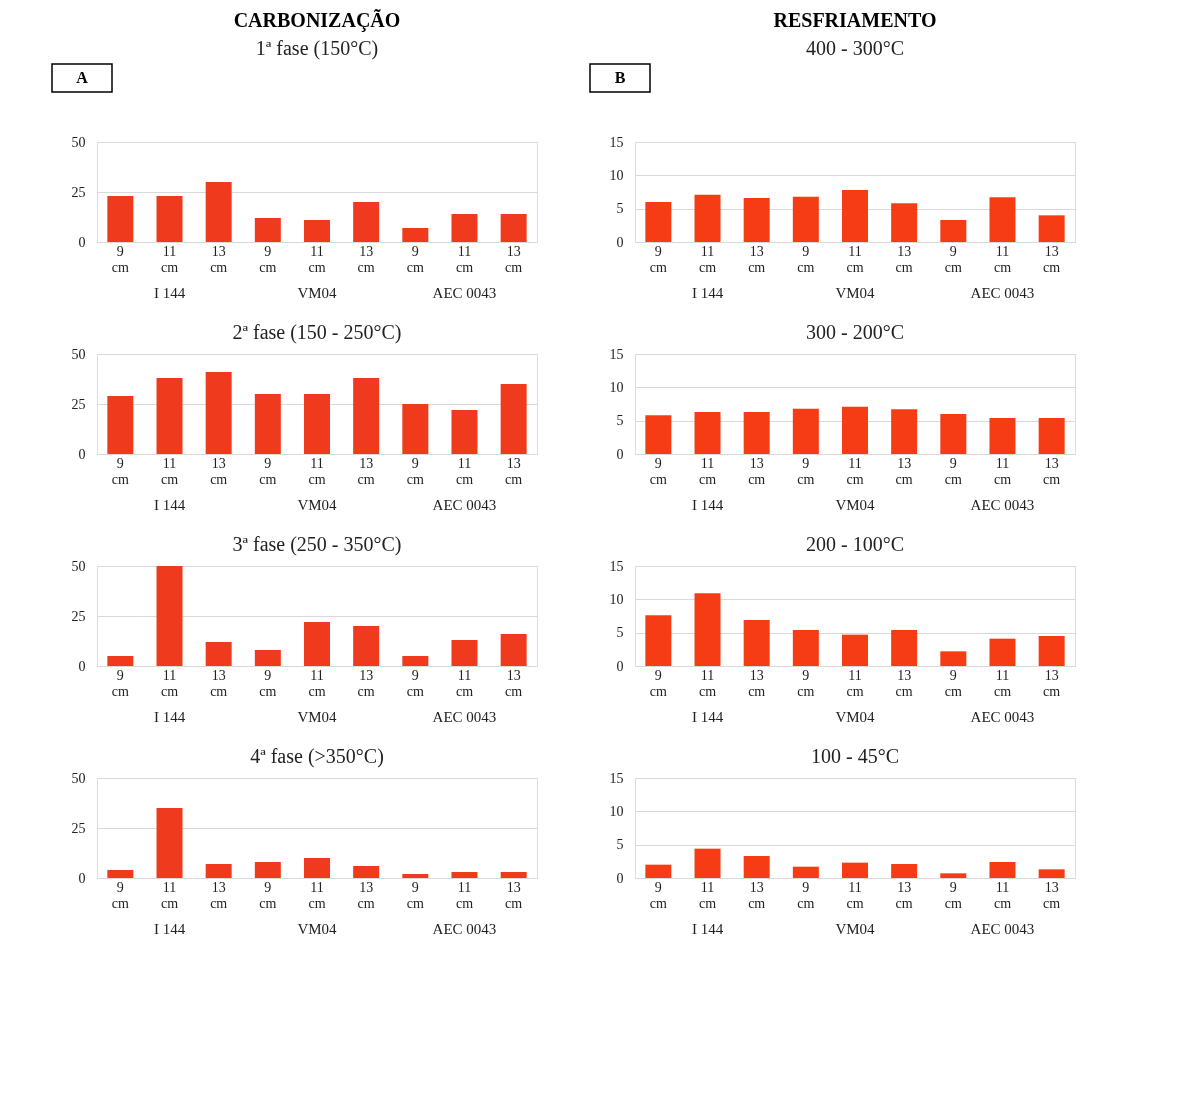 This screenshot has height=1101, width=1193. Describe the element at coordinates (317, 544) in the screenshot. I see `chart-title: 3ª fase (250 - 350°C)` at that location.